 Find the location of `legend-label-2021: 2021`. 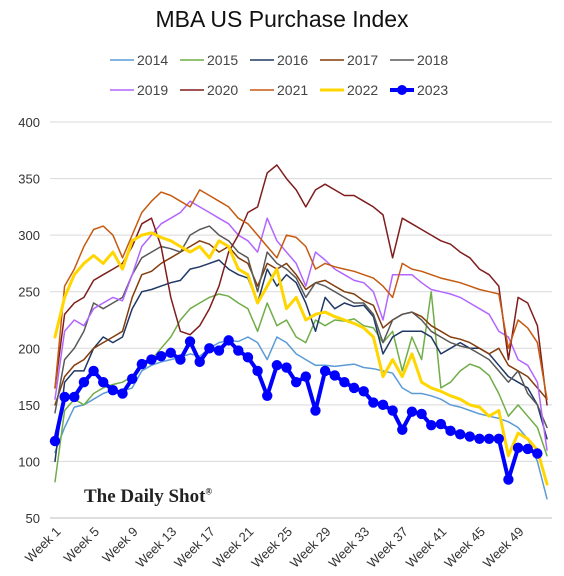

legend-label-2021: 2021 is located at coordinates (292, 90).